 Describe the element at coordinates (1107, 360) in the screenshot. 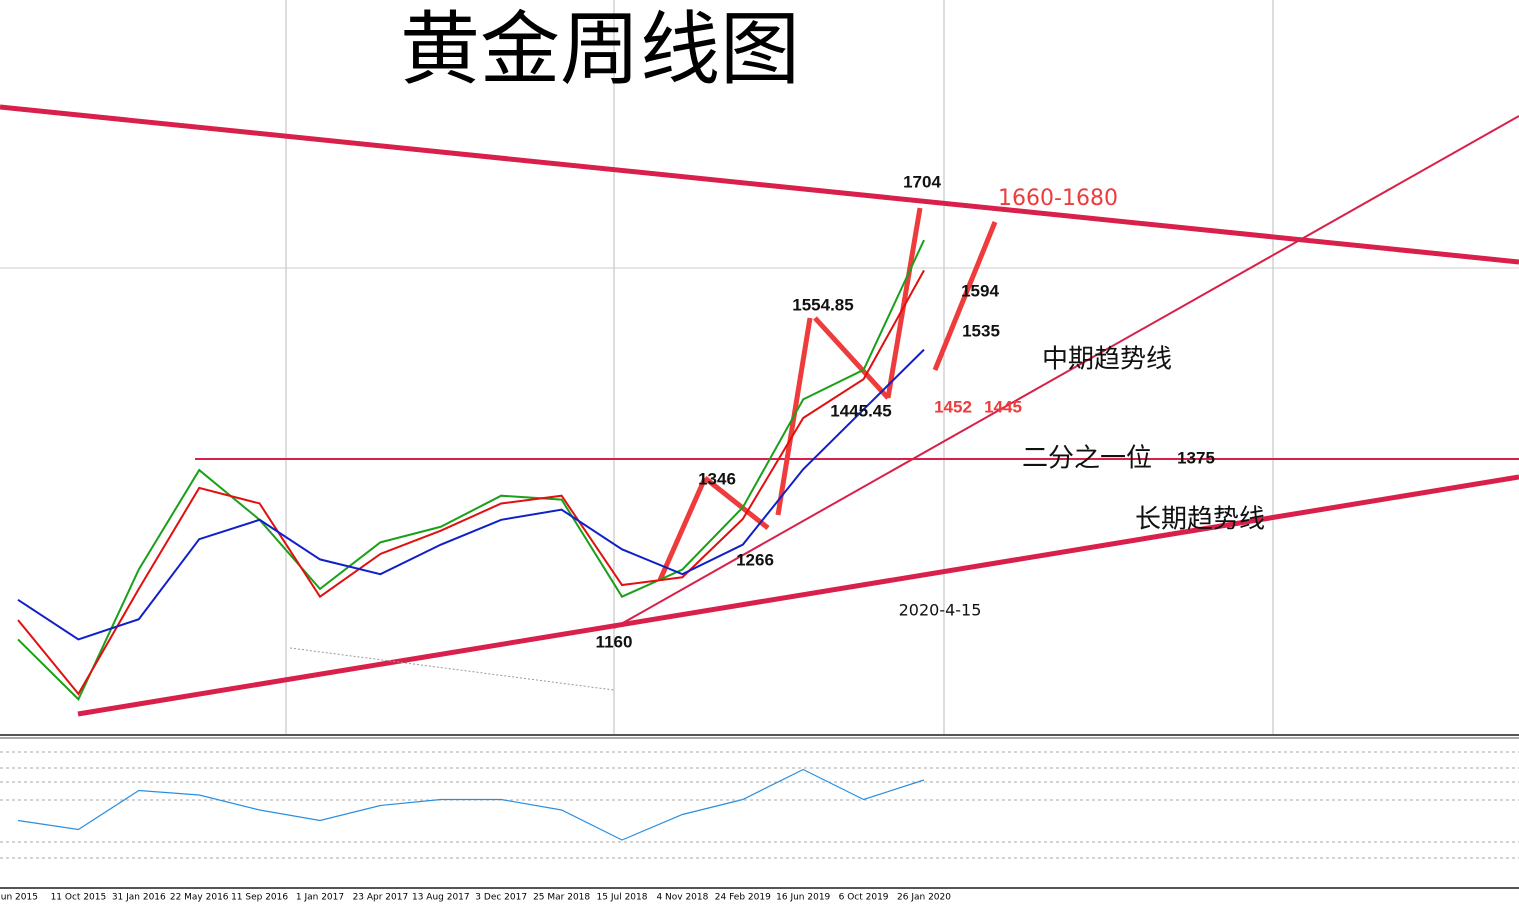

I see `annotation: 中期趋势线` at that location.